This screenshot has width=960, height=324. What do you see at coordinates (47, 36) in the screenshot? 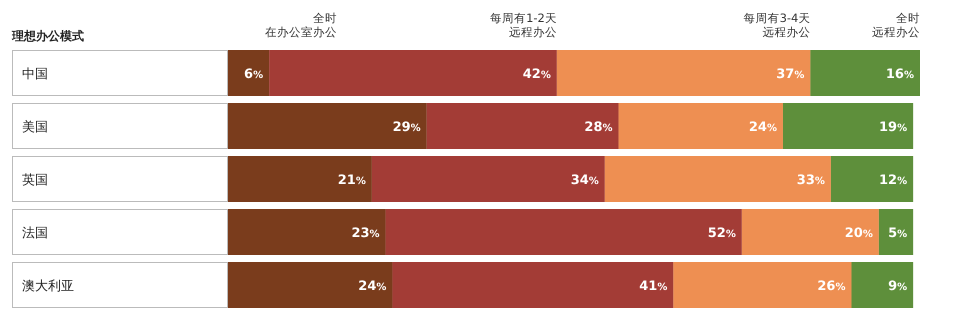
I see `y-axis-title: 理想办公模式` at bounding box center [47, 36].